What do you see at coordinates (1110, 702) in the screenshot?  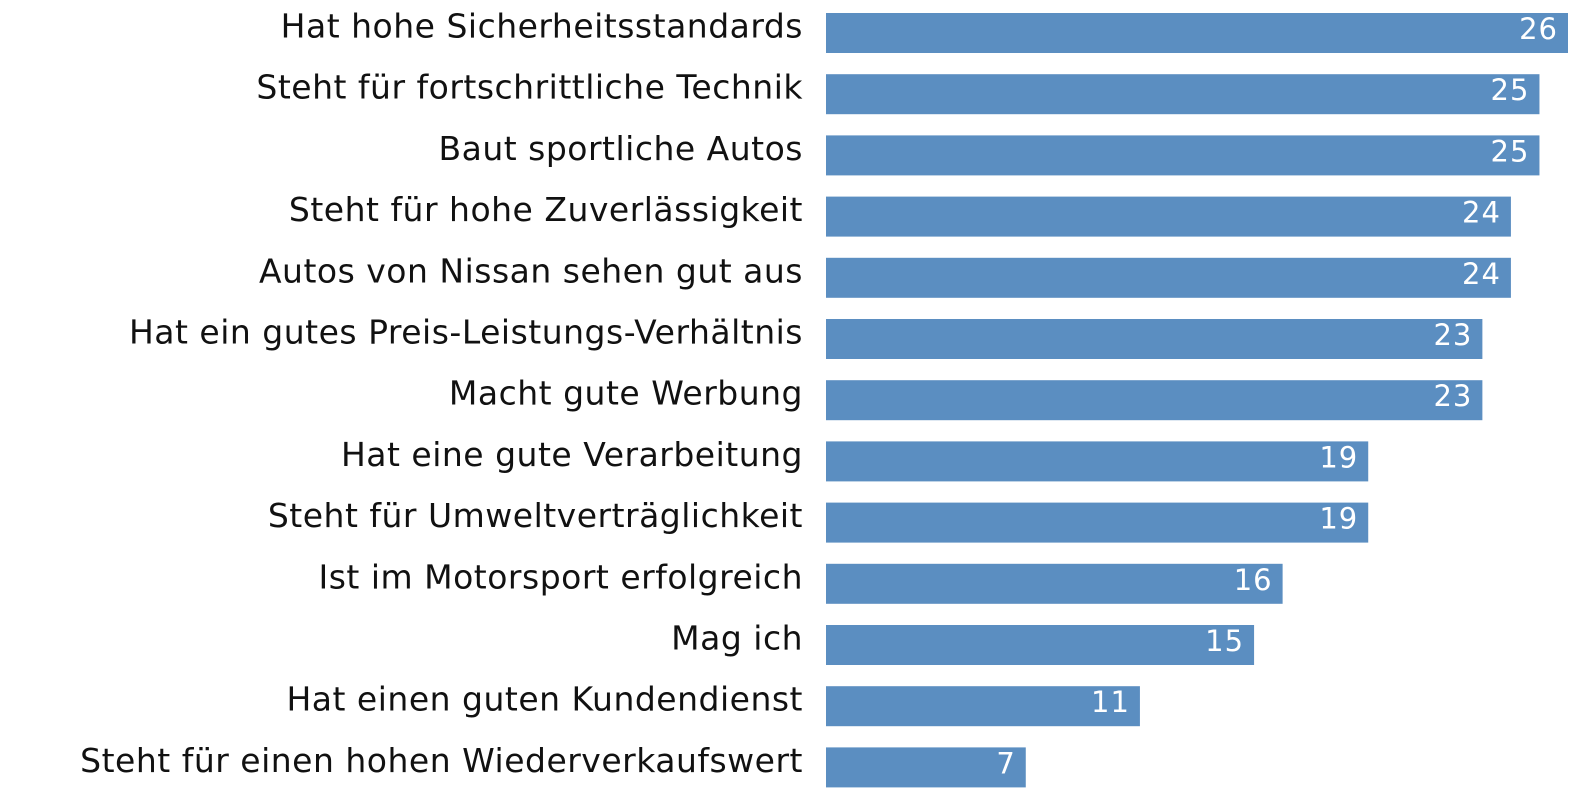 I see `value-label: 11` at bounding box center [1110, 702].